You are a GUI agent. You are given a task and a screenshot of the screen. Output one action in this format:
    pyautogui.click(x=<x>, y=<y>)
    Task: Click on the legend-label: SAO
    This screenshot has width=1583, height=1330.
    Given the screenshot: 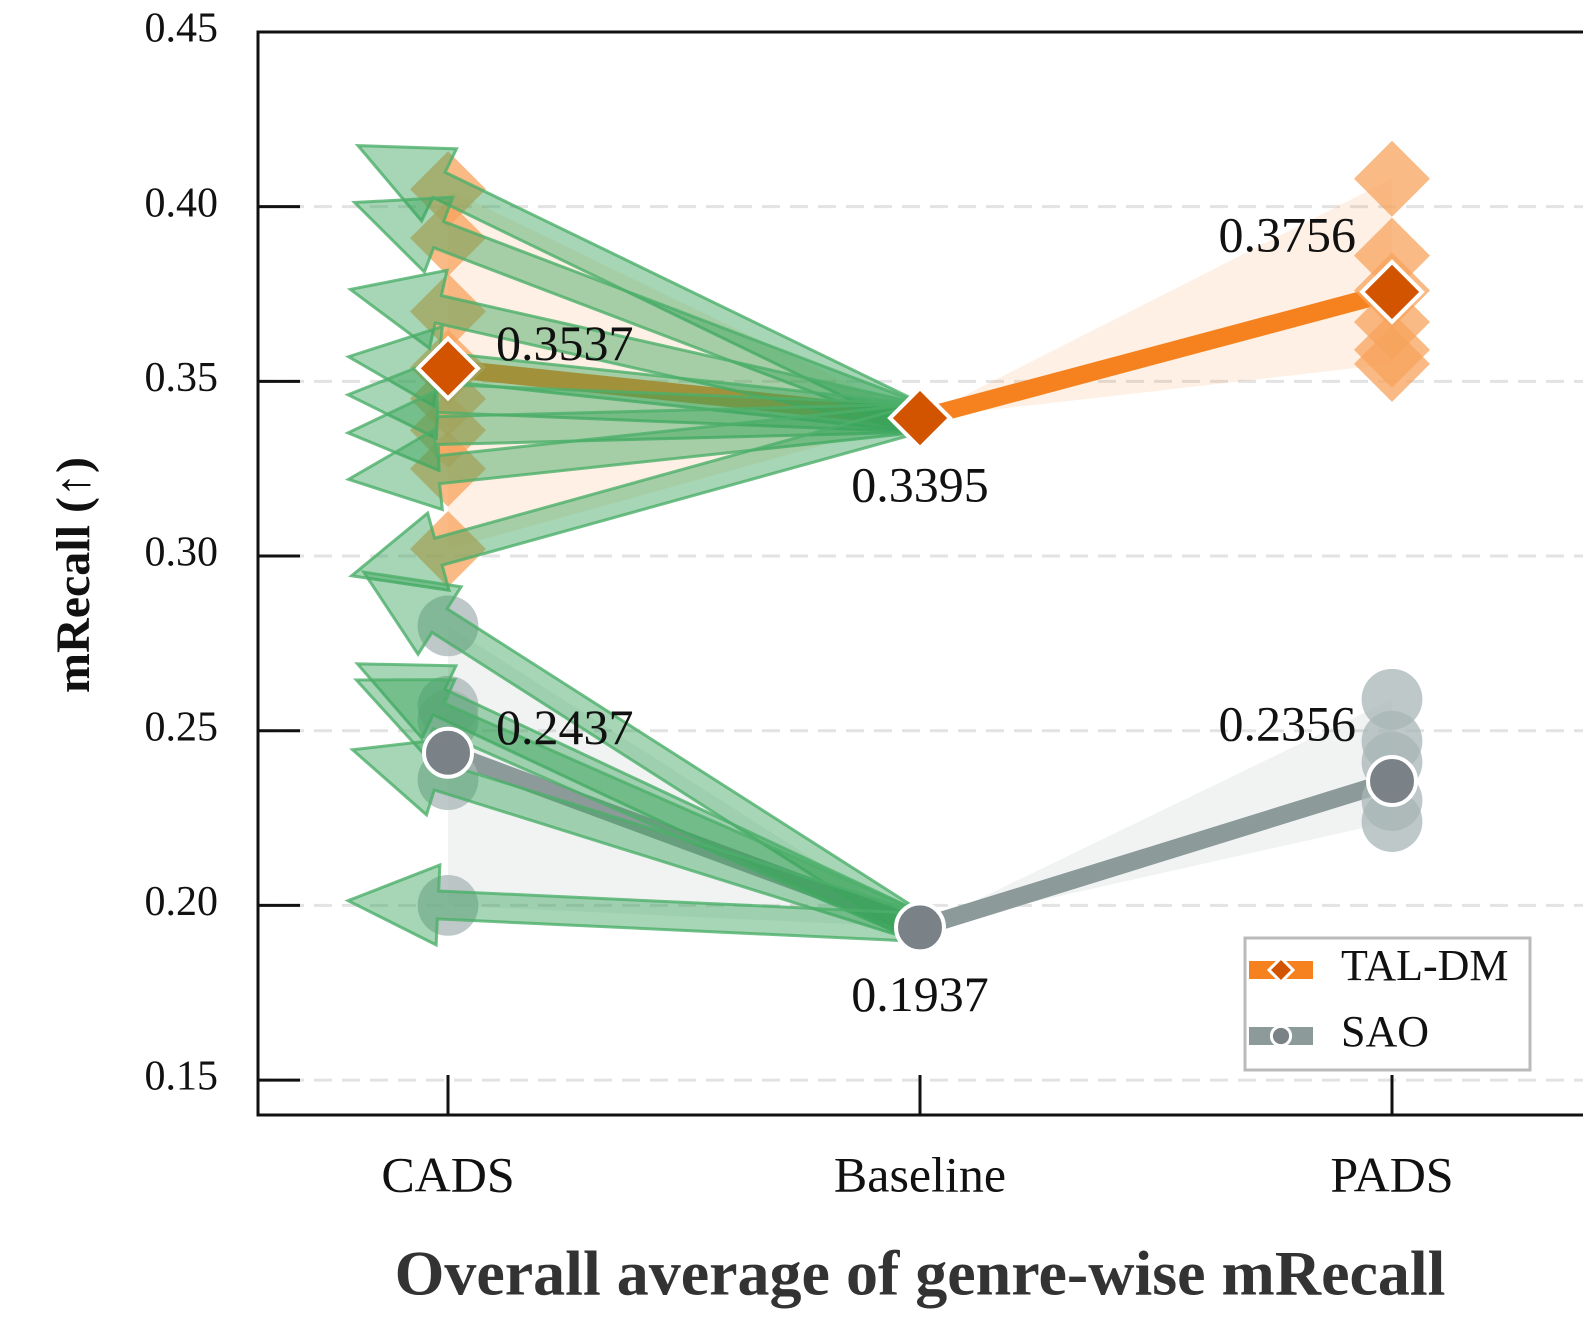 What is the action you would take?
    pyautogui.click(x=1385, y=1031)
    